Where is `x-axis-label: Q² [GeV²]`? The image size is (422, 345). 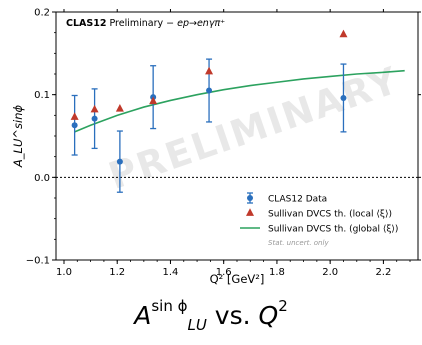
x-axis-label: Q² [GeV²] is located at coordinates (237, 279).